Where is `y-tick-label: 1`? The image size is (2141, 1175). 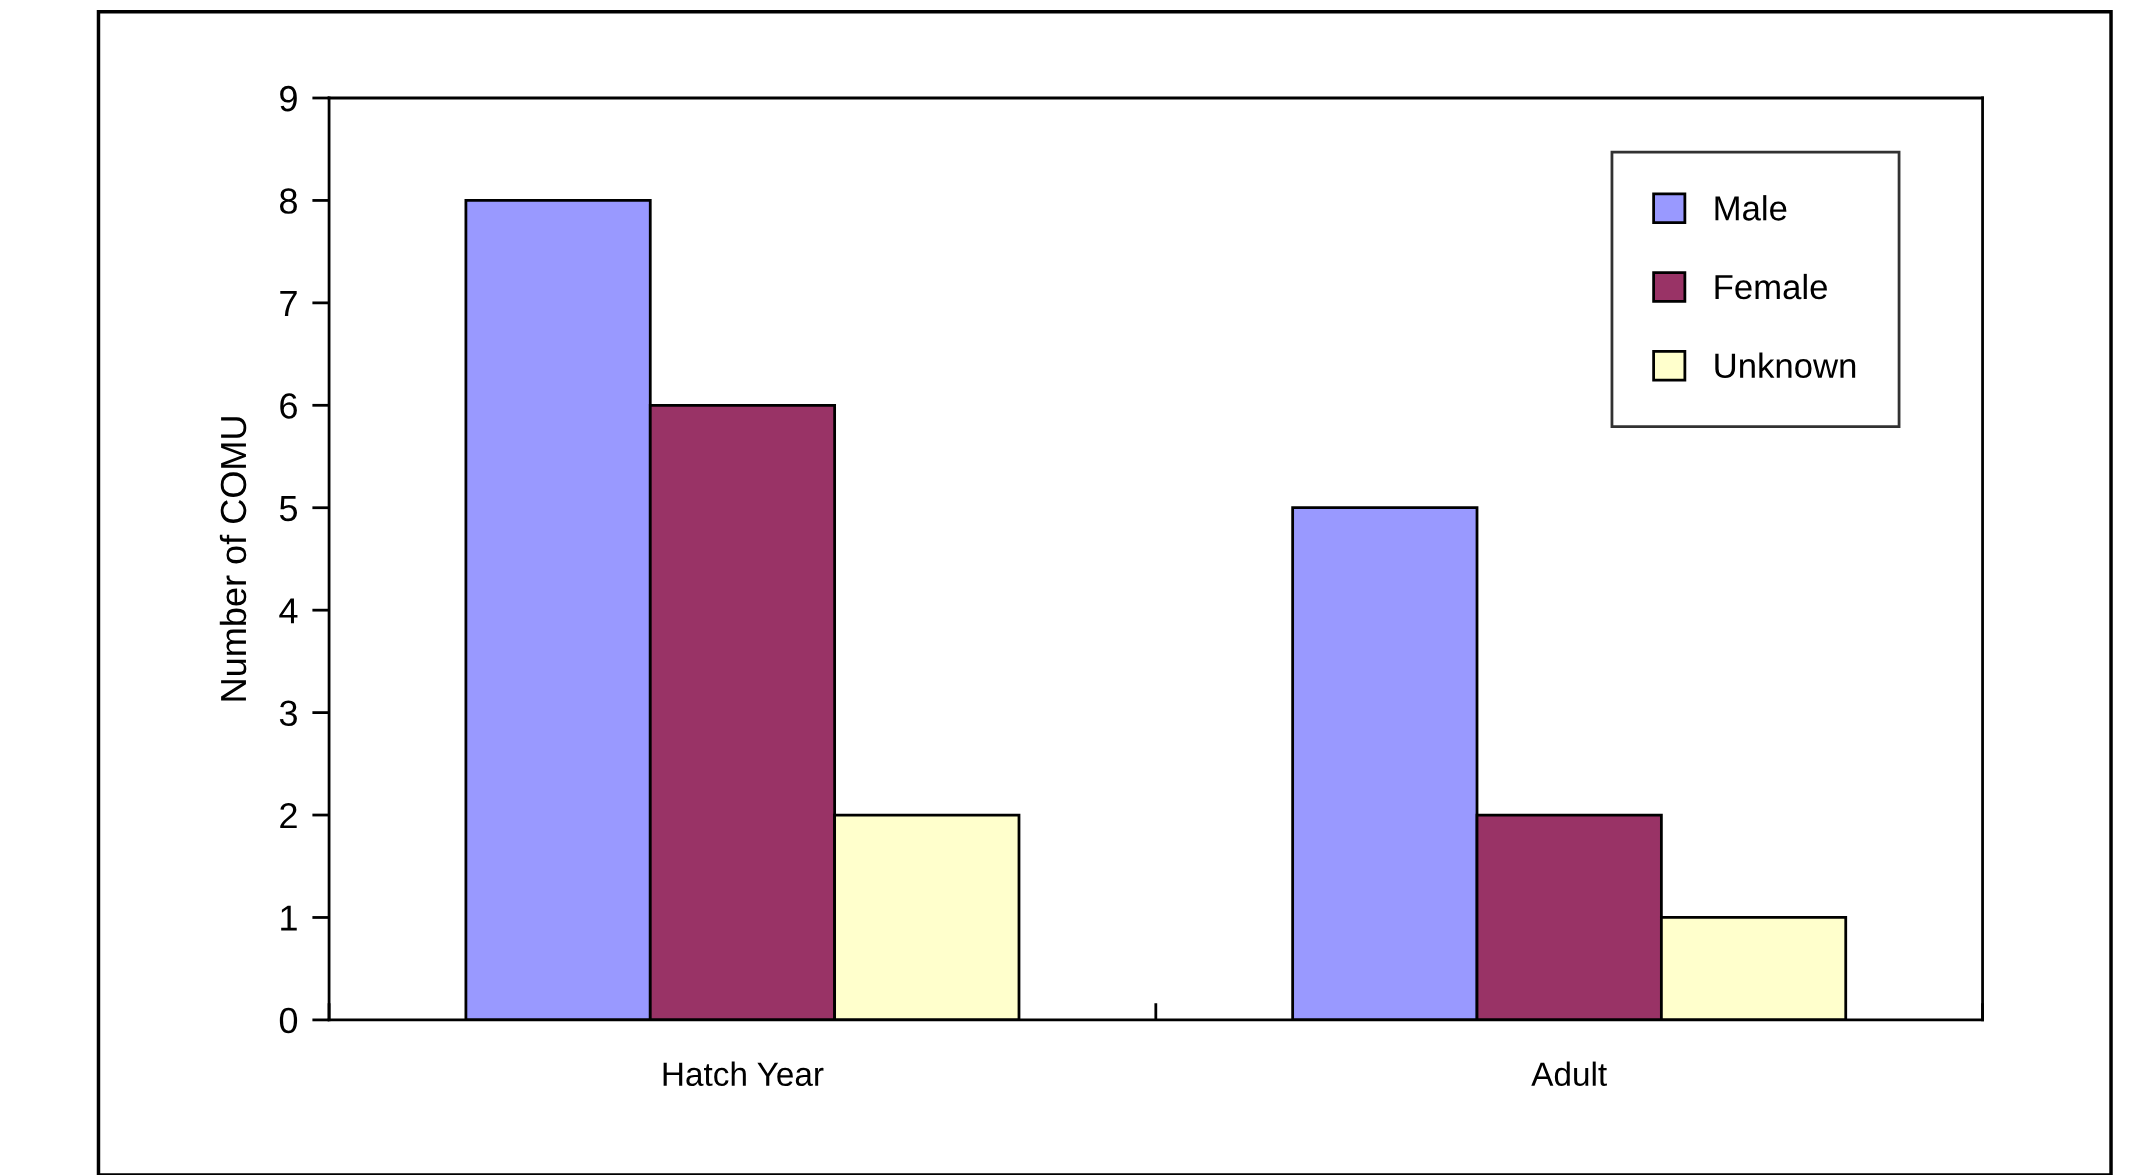
y-tick-label: 1 is located at coordinates (289, 918).